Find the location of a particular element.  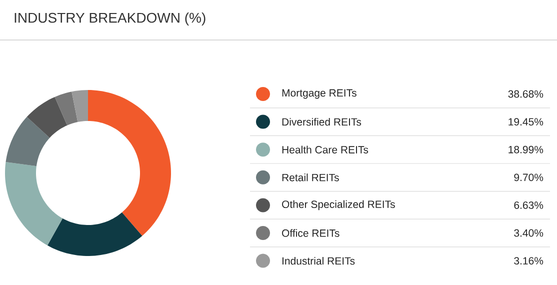

legend-label: Mortgage REITs is located at coordinates (319, 94).